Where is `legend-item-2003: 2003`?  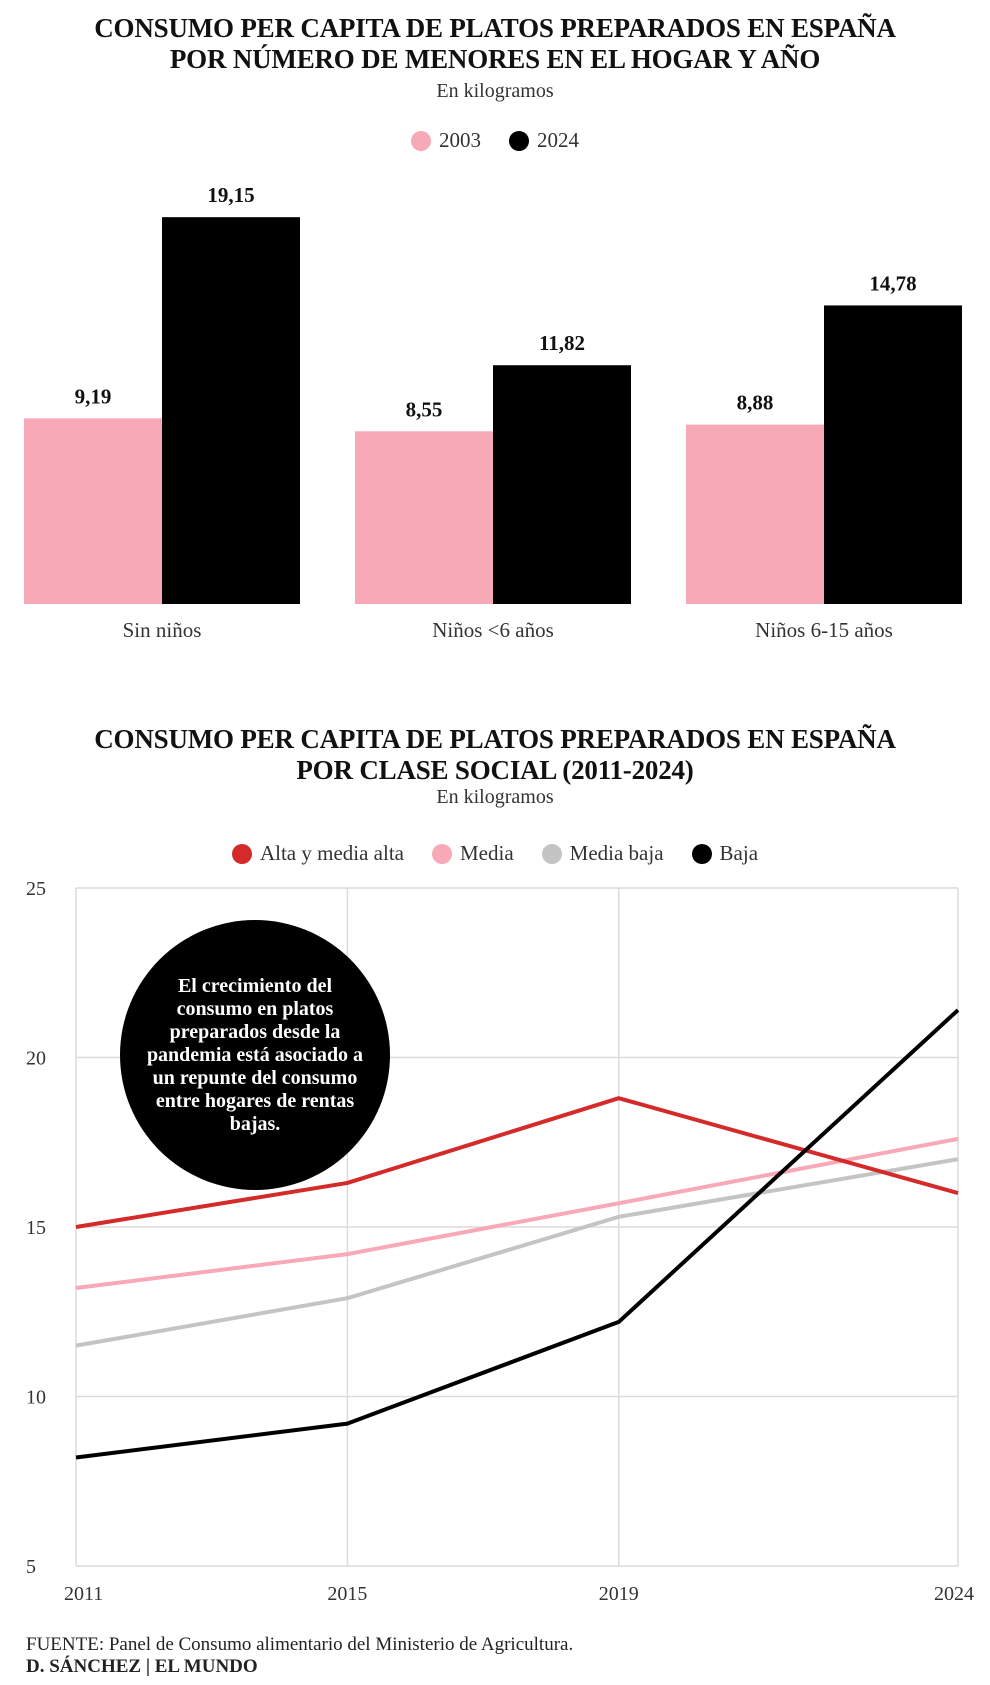 legend-item-2003: 2003 is located at coordinates (446, 140).